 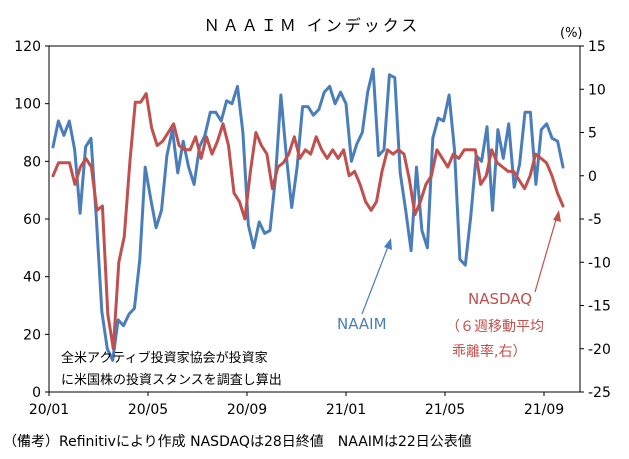 What do you see at coordinates (346, 410) in the screenshot?
I see `x-tick-label: 21/01` at bounding box center [346, 410].